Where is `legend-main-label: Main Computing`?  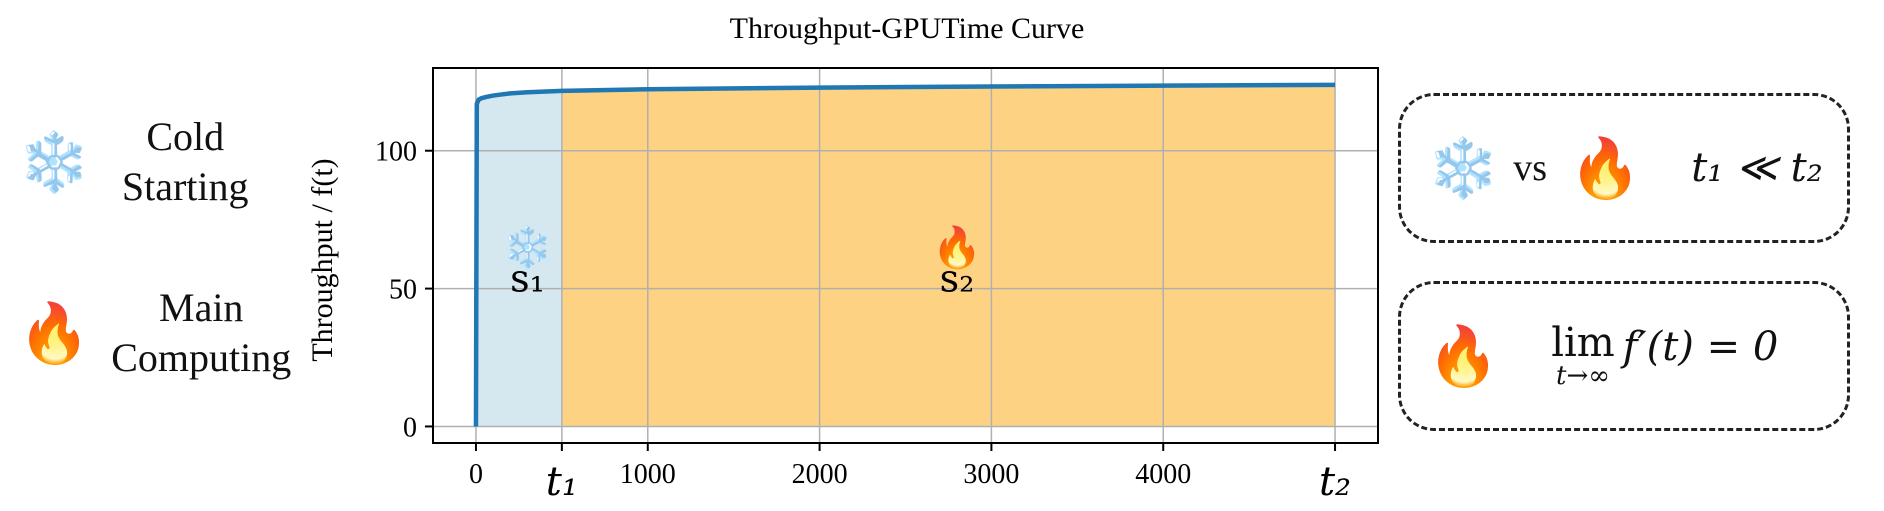 legend-main-label: Main Computing is located at coordinates (201, 332).